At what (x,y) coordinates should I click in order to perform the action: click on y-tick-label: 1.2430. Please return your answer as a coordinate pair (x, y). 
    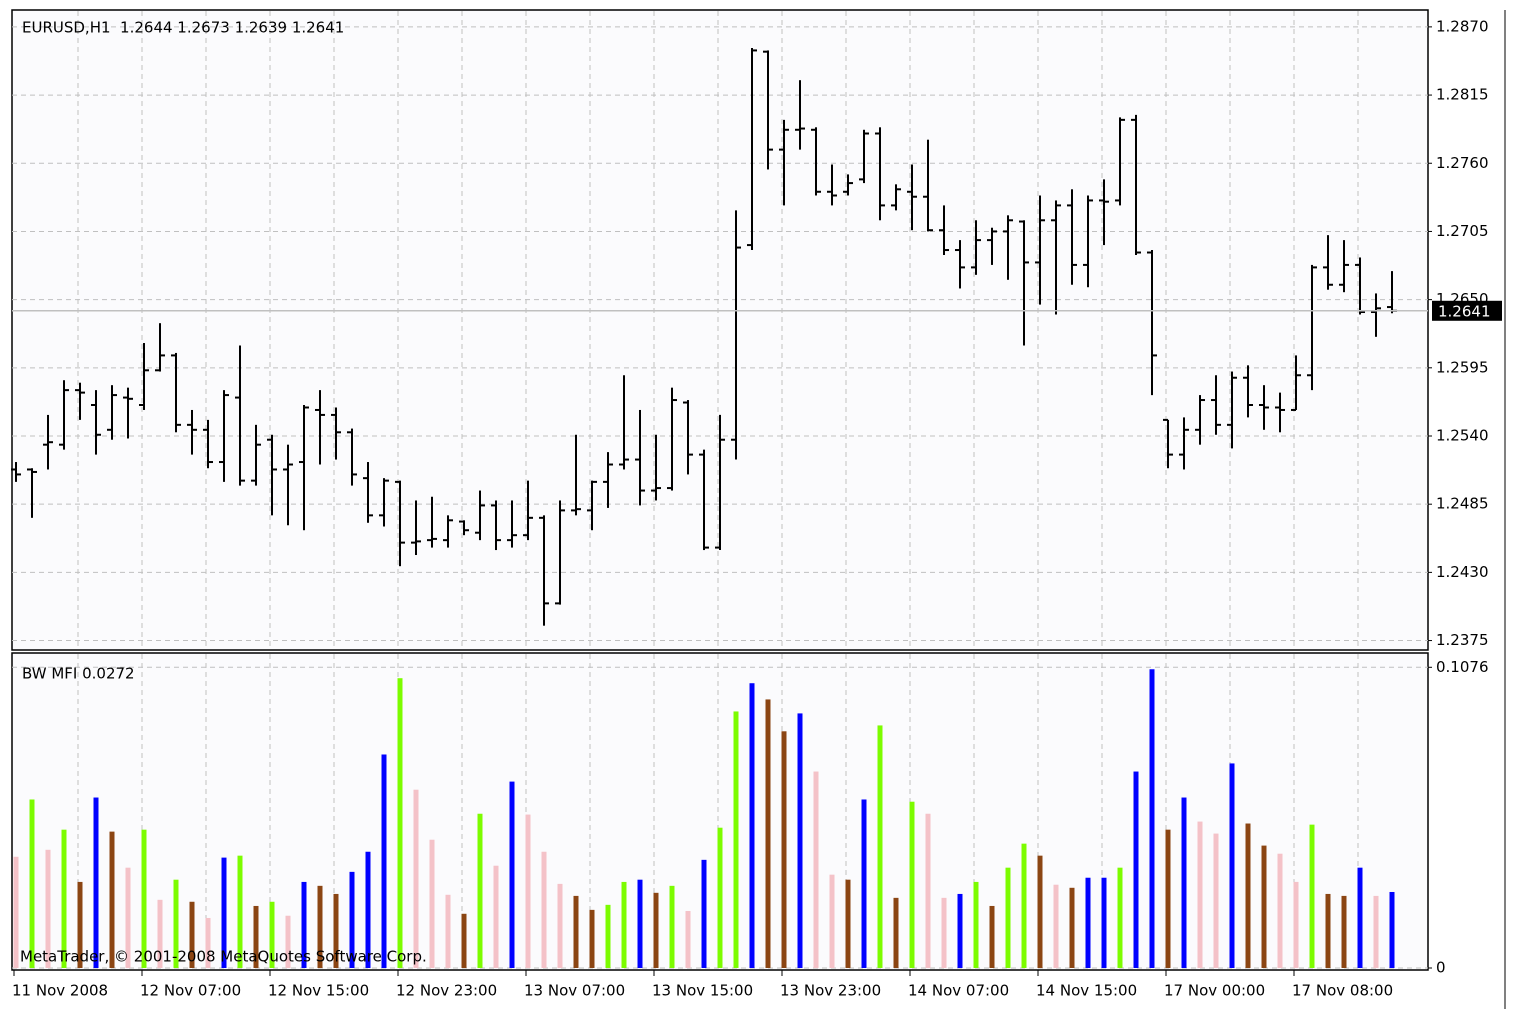
    Looking at the image, I should click on (1462, 572).